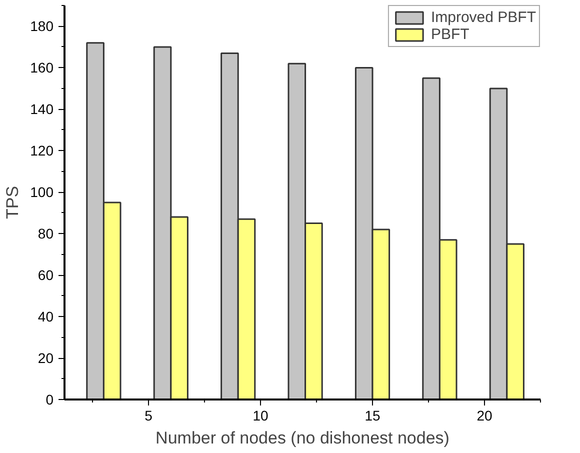 This screenshot has width=580, height=453. I want to click on legend-label: PBFT, so click(450, 34).